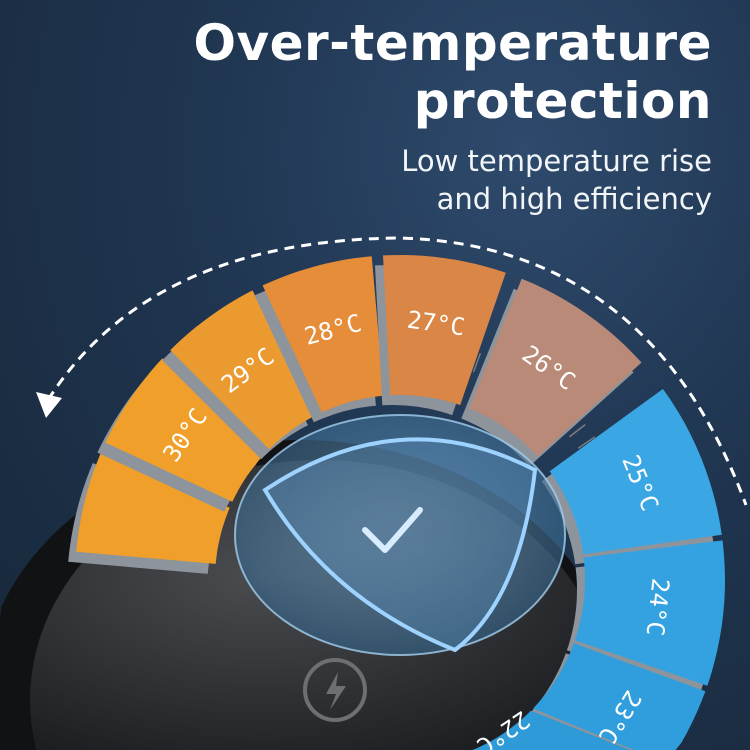 The width and height of the screenshot is (750, 750). I want to click on temperature-segment: 28°C, so click(319, 339).